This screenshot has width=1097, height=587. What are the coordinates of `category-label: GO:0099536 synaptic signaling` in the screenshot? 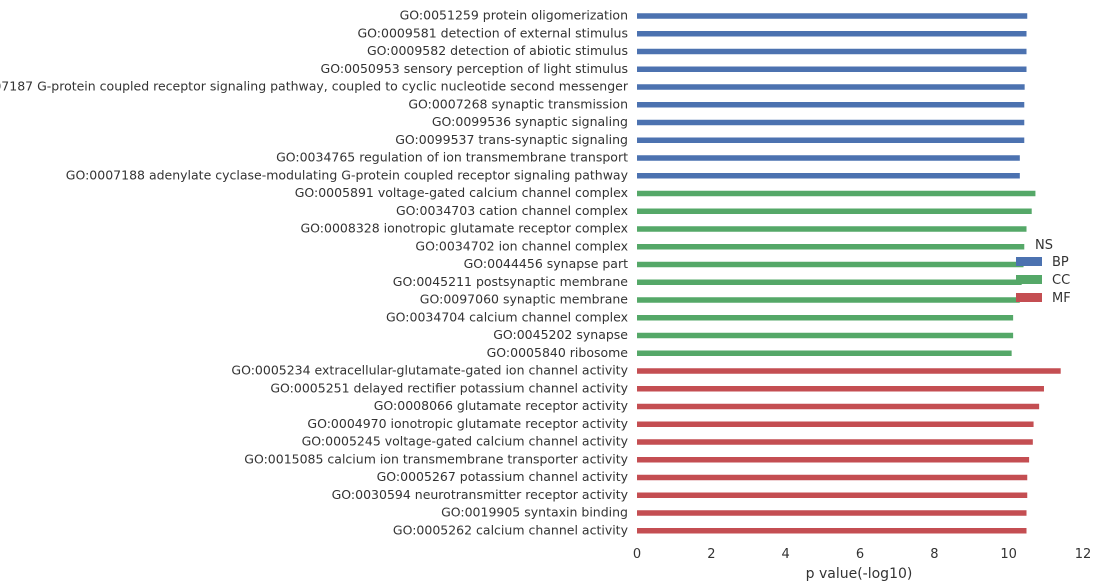 It's located at (530, 121).